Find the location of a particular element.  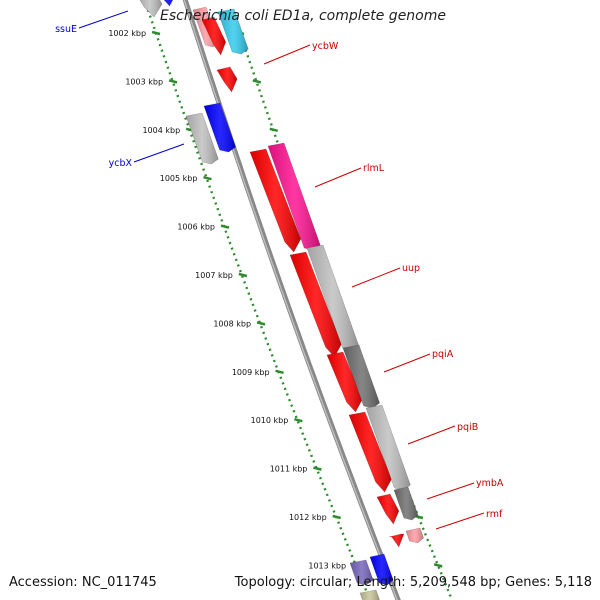

gene-label-uup: uup is located at coordinates (411, 268).